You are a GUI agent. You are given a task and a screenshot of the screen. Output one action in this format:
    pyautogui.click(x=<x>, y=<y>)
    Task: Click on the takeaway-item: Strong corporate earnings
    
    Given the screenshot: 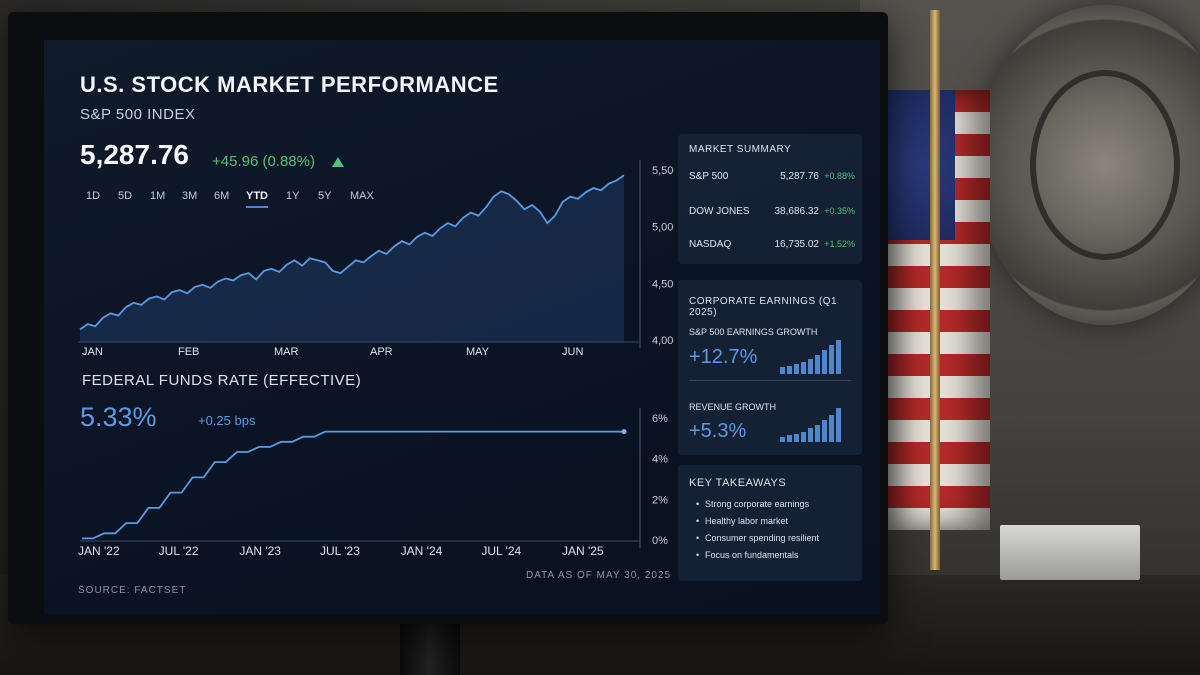 What is the action you would take?
    pyautogui.click(x=757, y=504)
    